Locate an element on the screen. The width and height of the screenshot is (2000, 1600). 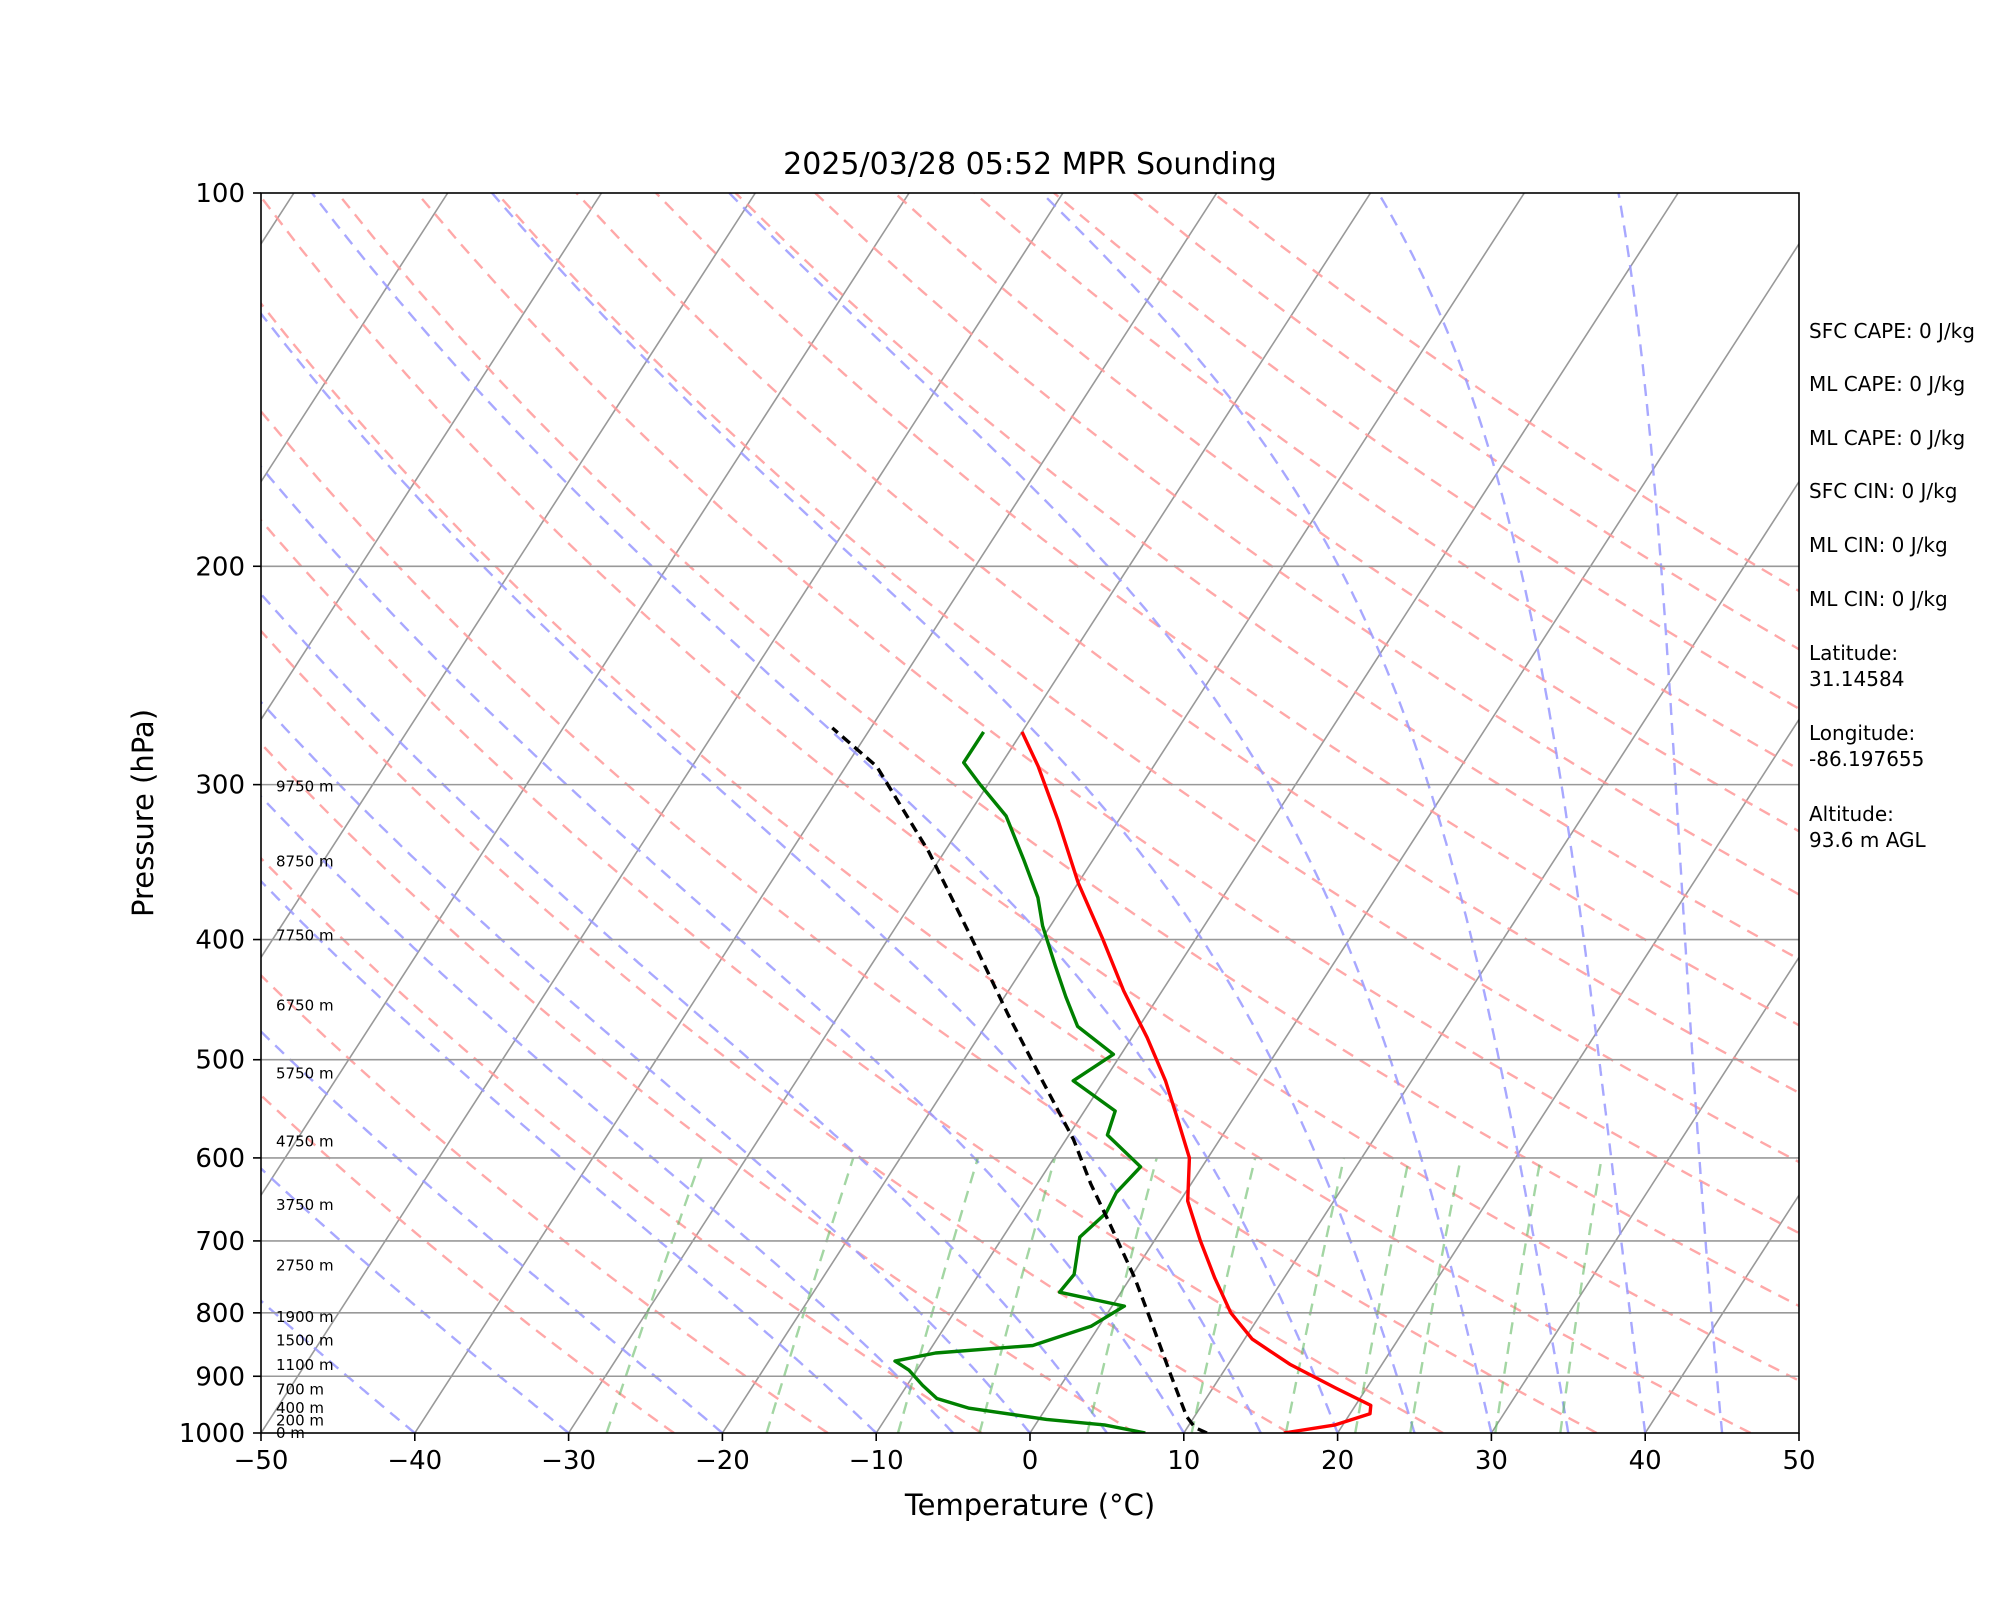
parcel-profile is located at coordinates (1019, 1079).